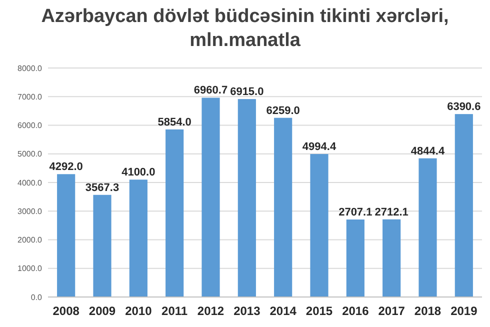 This screenshot has width=490, height=327. Describe the element at coordinates (247, 92) in the screenshot. I see `data-label: 6915.0` at that location.